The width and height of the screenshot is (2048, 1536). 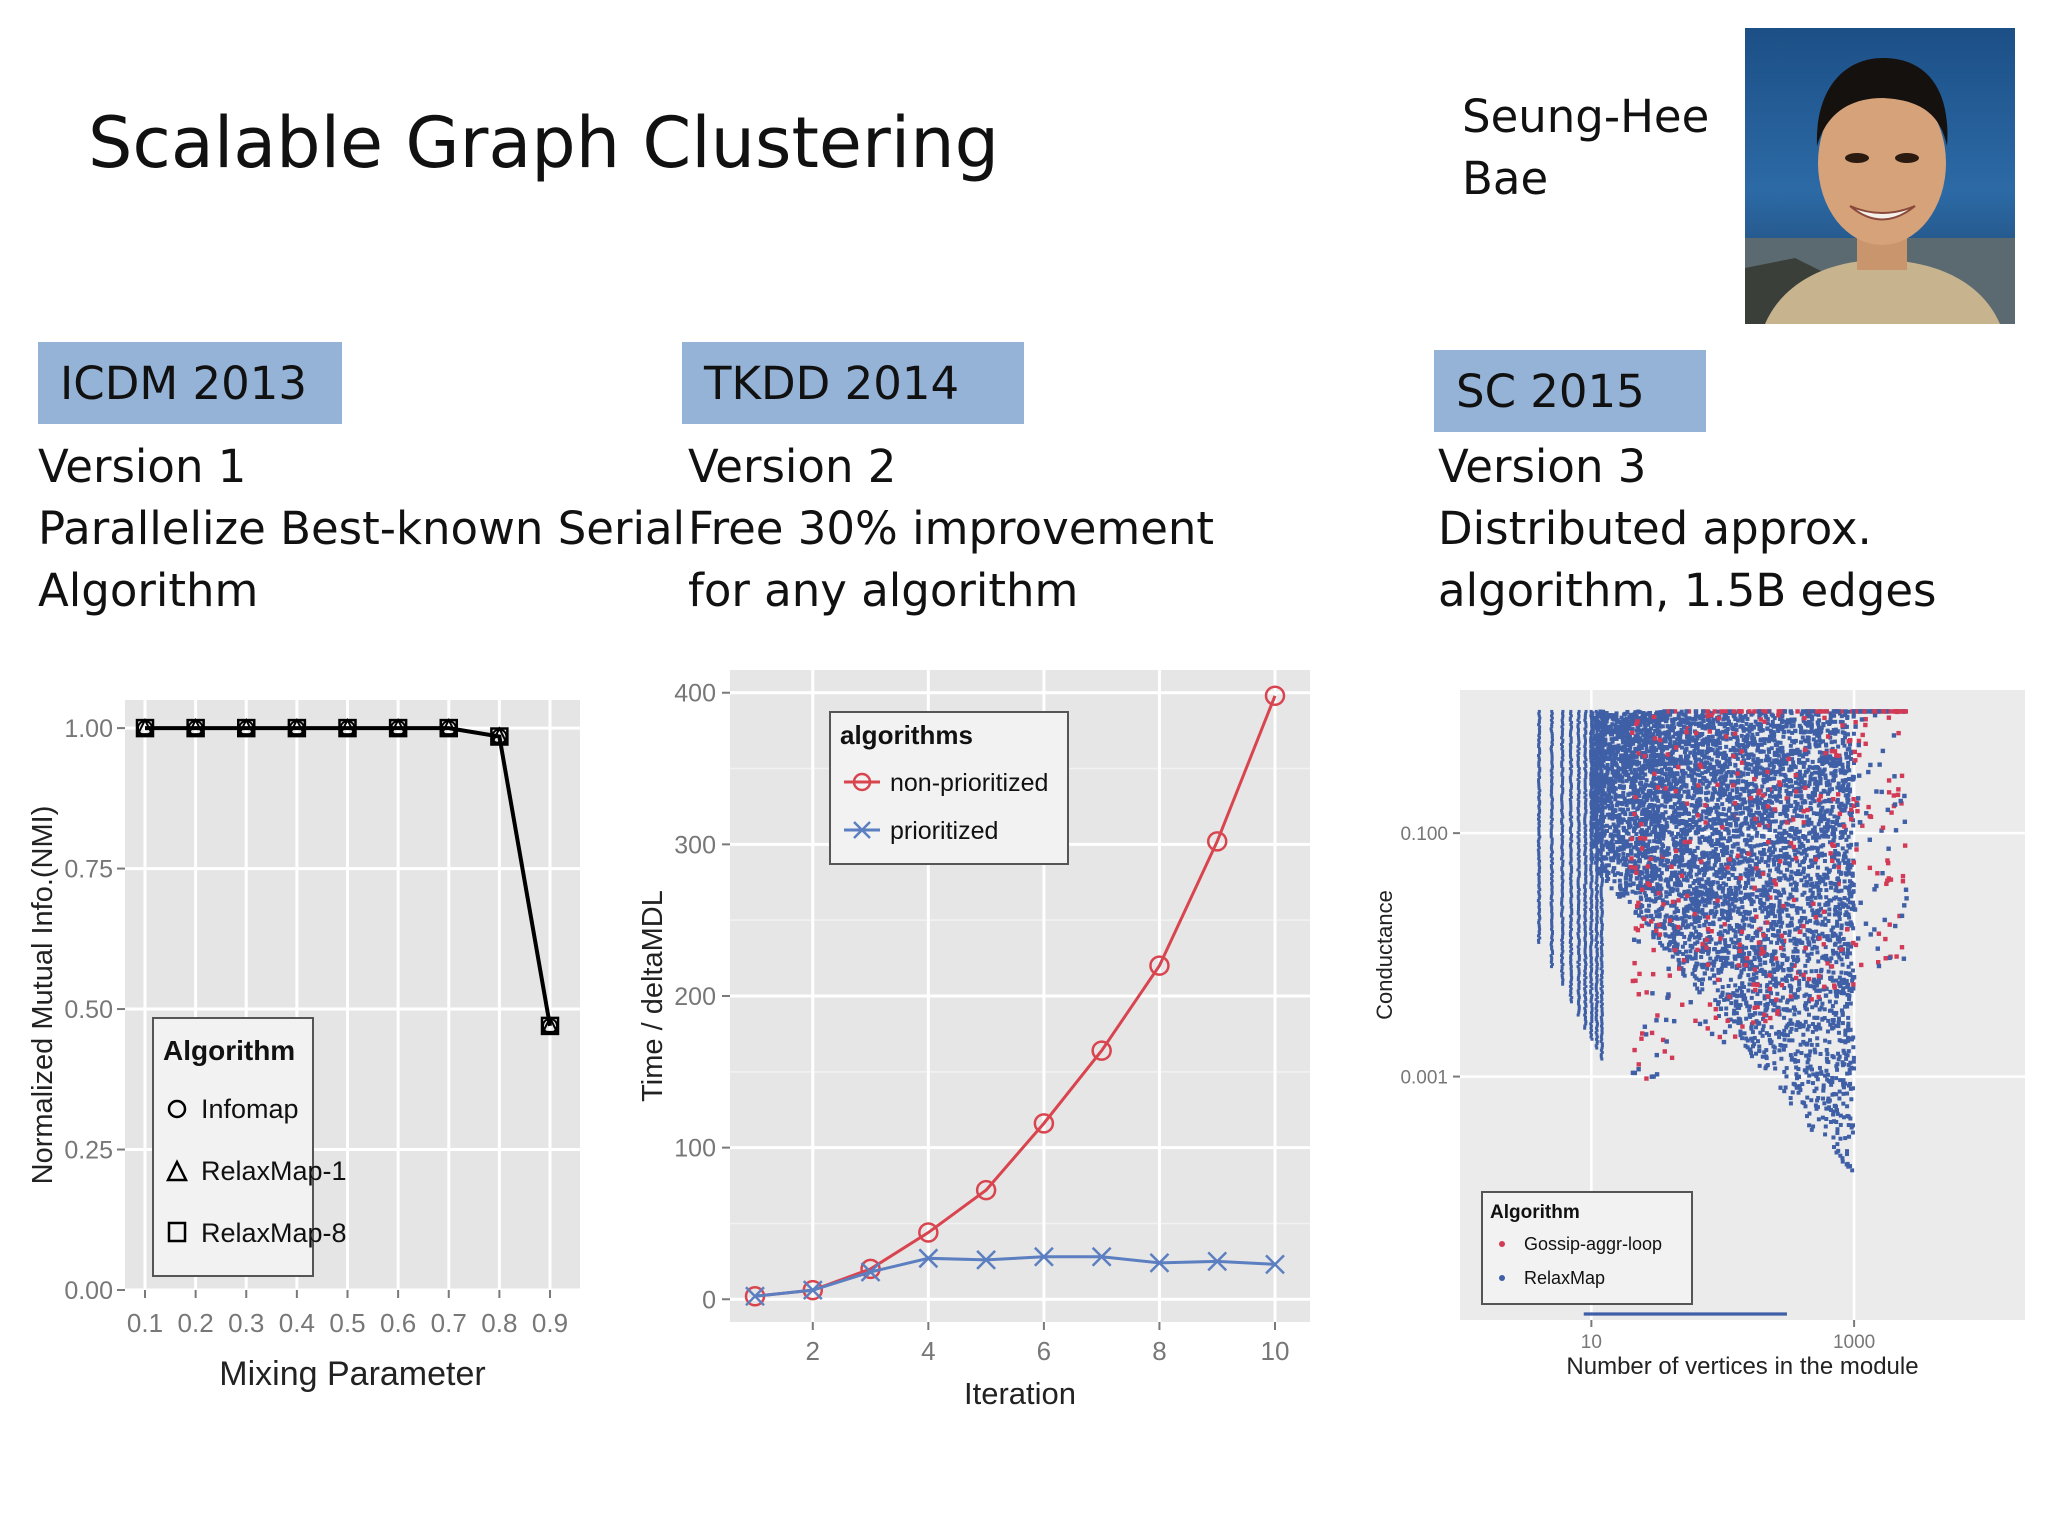 What do you see at coordinates (398, 1323) in the screenshot?
I see `tick-label-x: 0.6` at bounding box center [398, 1323].